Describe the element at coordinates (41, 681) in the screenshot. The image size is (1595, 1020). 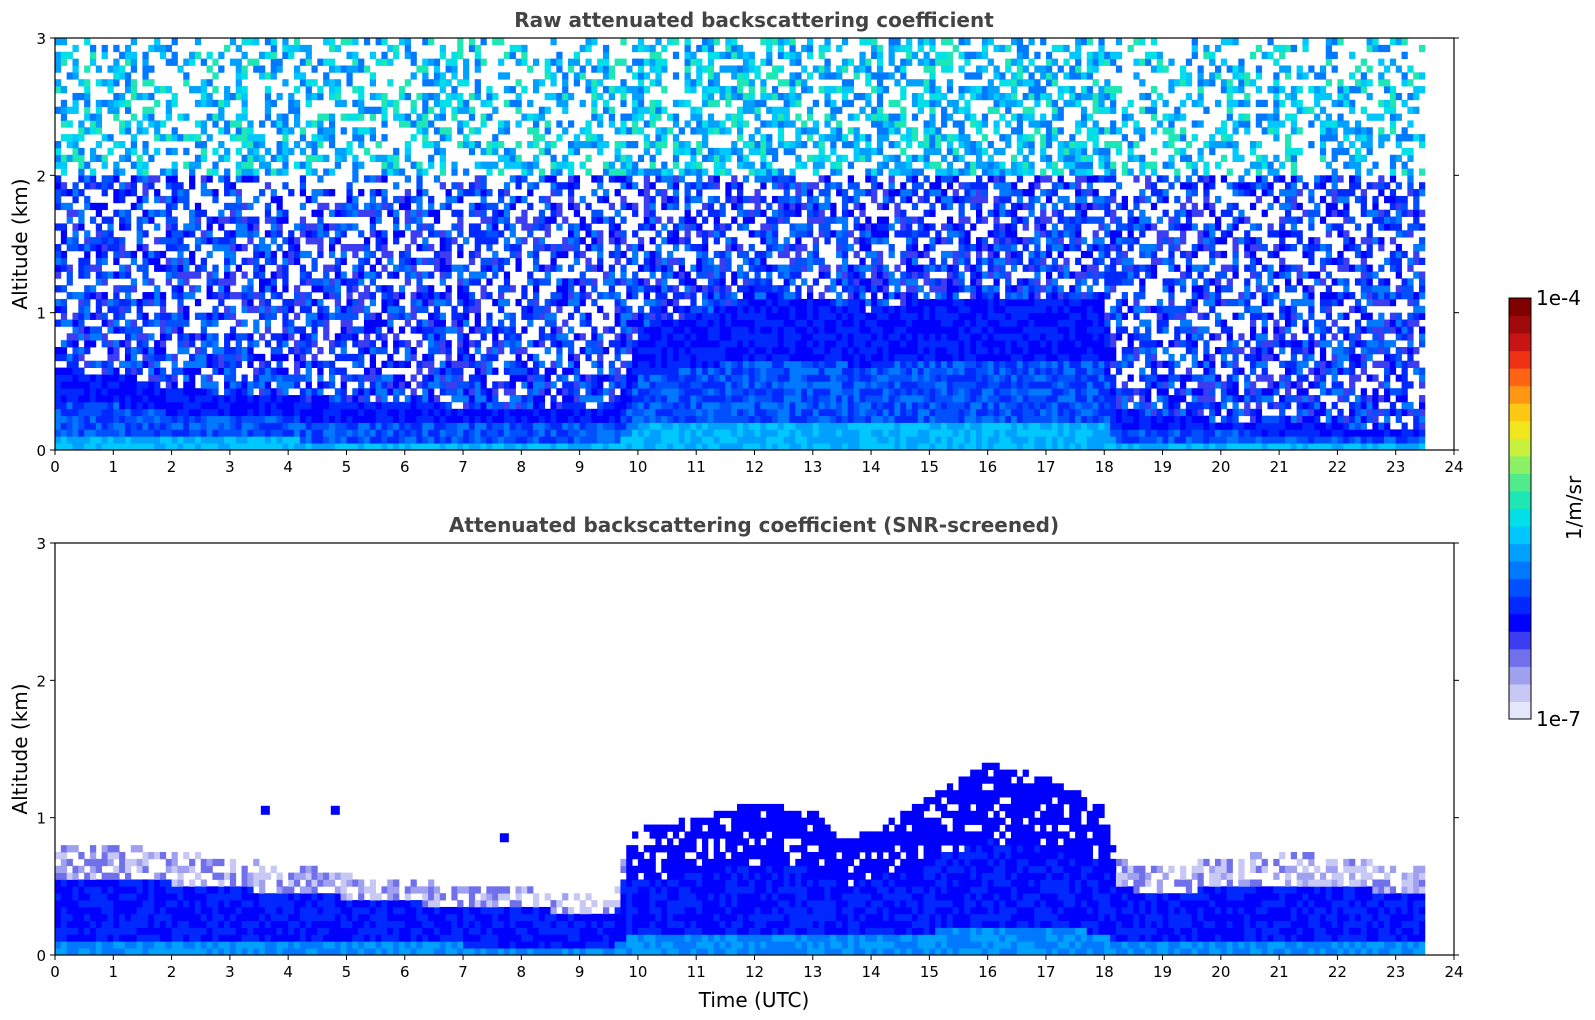
I see `y-tick-label: 2` at that location.